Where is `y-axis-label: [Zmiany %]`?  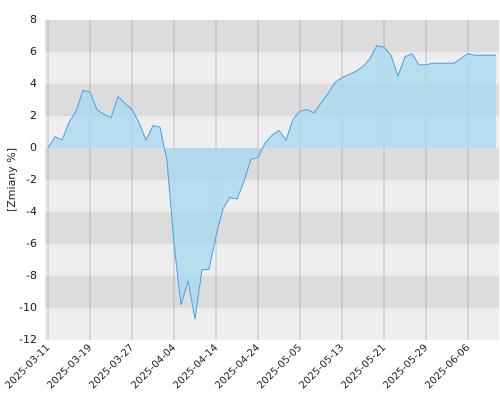 y-axis-label: [Zmiany %] is located at coordinates (11, 180).